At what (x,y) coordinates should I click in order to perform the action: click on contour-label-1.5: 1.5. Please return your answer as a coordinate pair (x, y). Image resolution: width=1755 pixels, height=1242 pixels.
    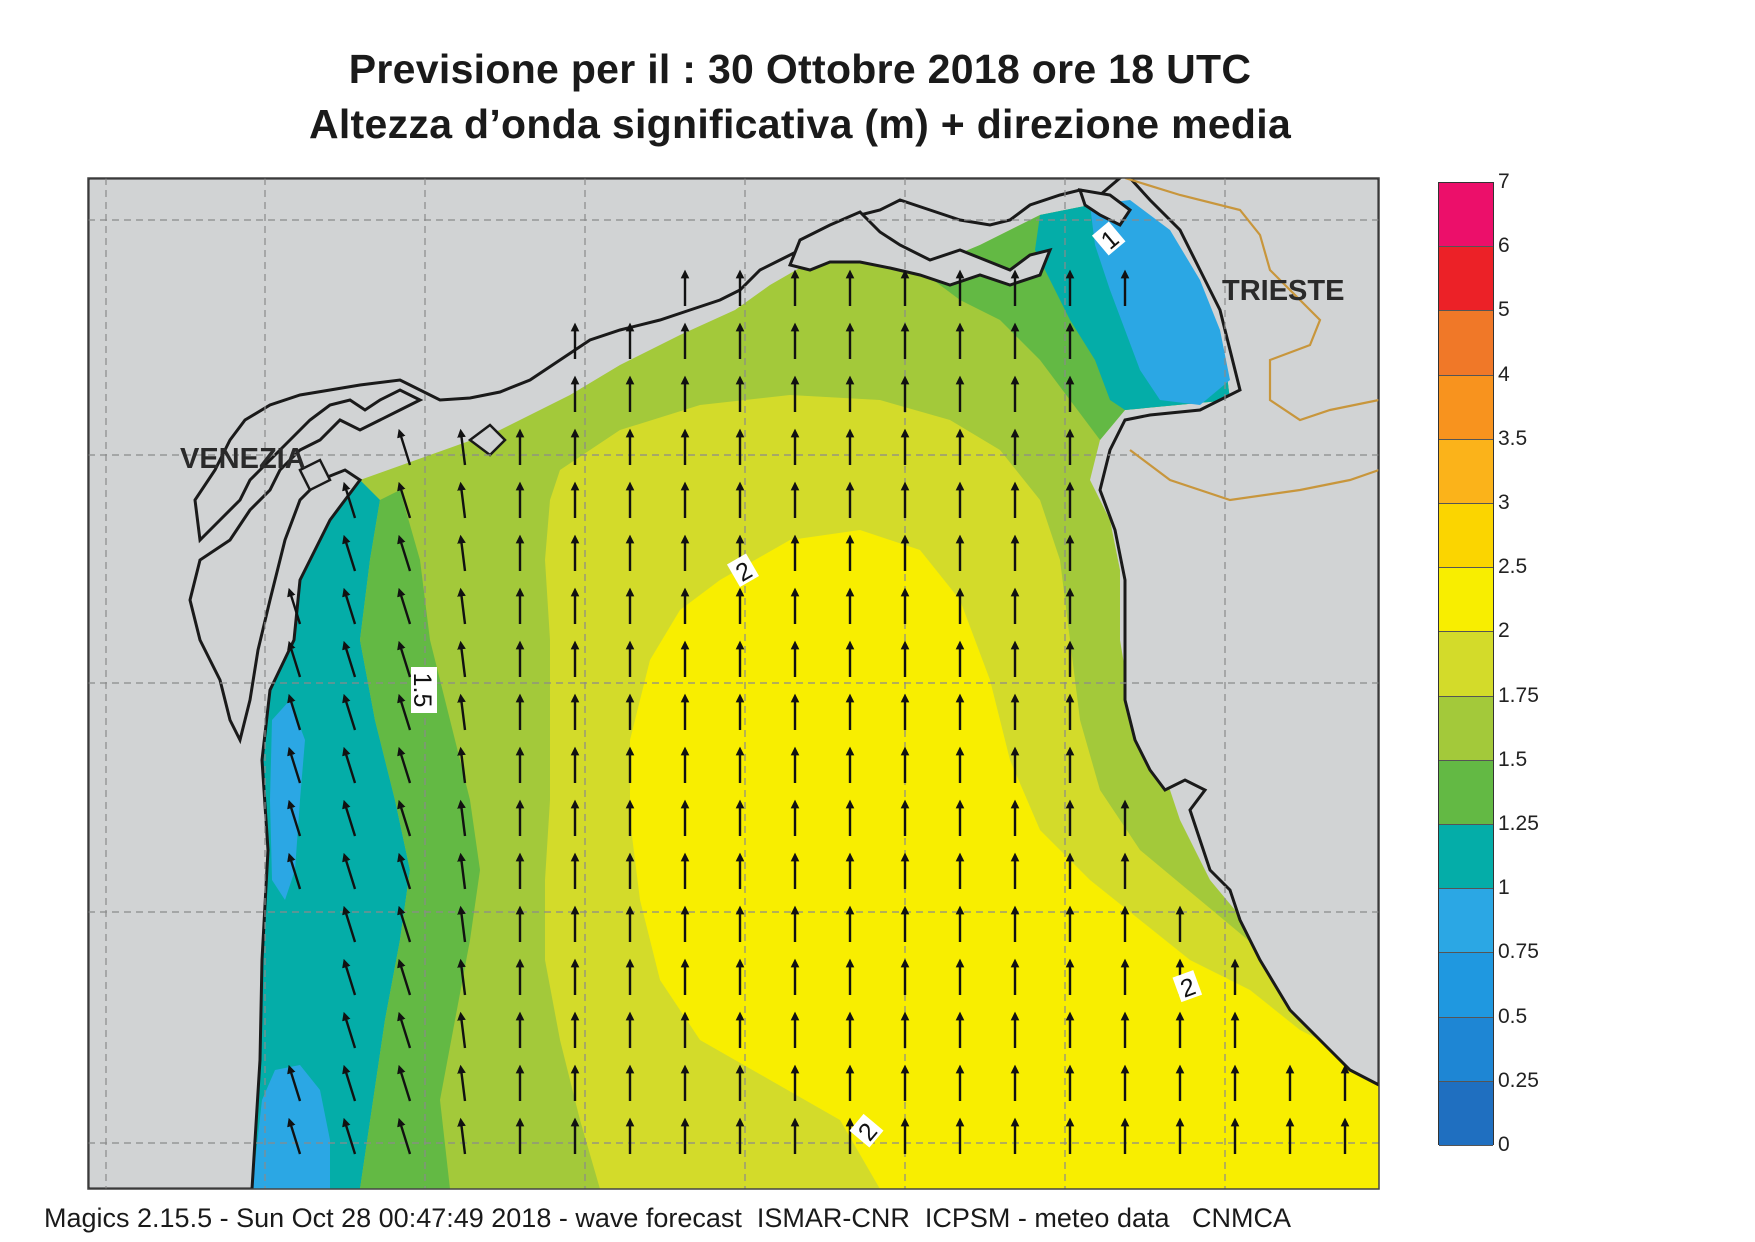
    Looking at the image, I should click on (422, 690).